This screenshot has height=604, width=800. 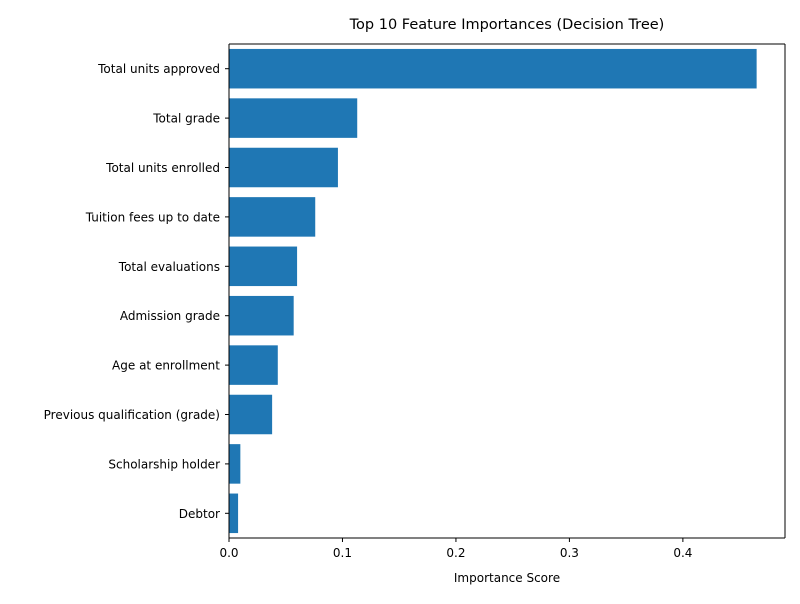 I want to click on y-tick-label: Tuition fees up to date, so click(x=152, y=217).